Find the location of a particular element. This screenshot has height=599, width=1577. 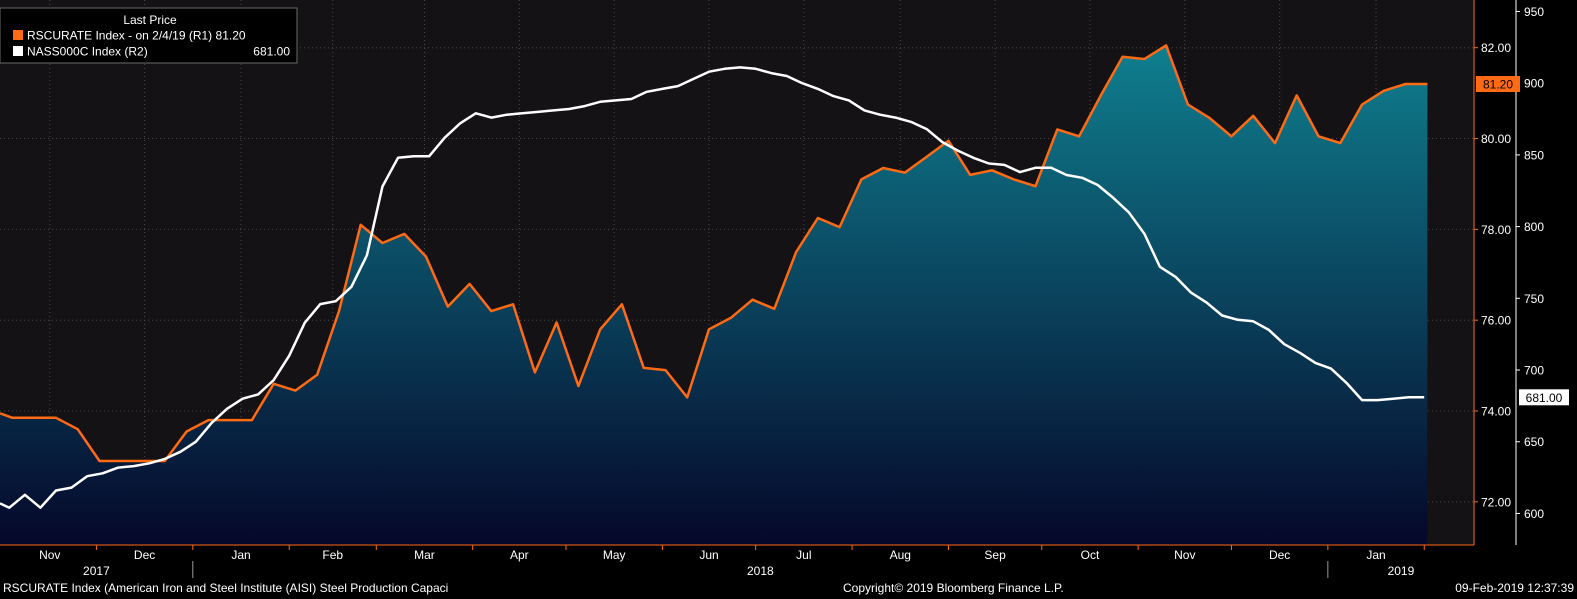

r1-tick-label: 82.00 is located at coordinates (1496, 48).